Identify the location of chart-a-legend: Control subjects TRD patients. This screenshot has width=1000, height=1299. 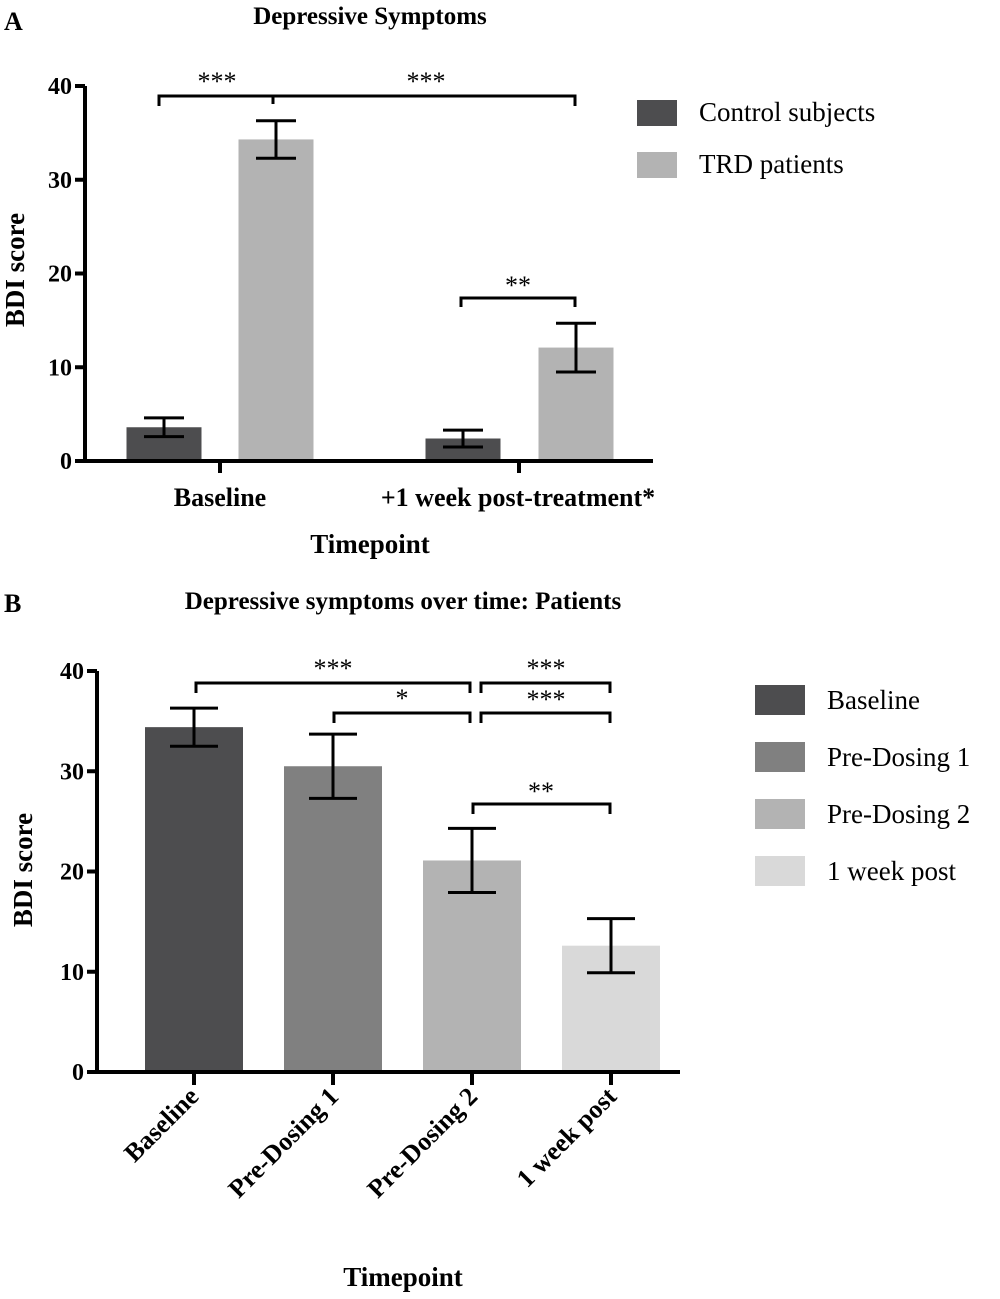
(756, 138).